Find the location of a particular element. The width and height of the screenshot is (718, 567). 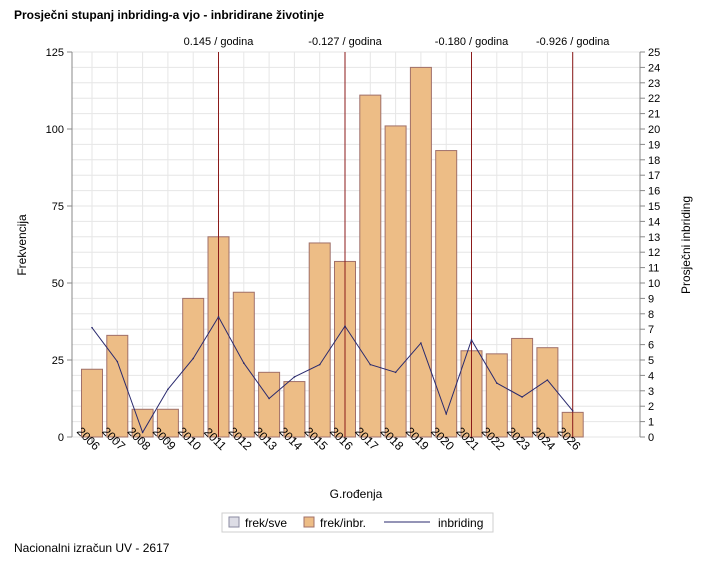

legend: frek/sve frek/inbr. inbriding is located at coordinates (357, 522).